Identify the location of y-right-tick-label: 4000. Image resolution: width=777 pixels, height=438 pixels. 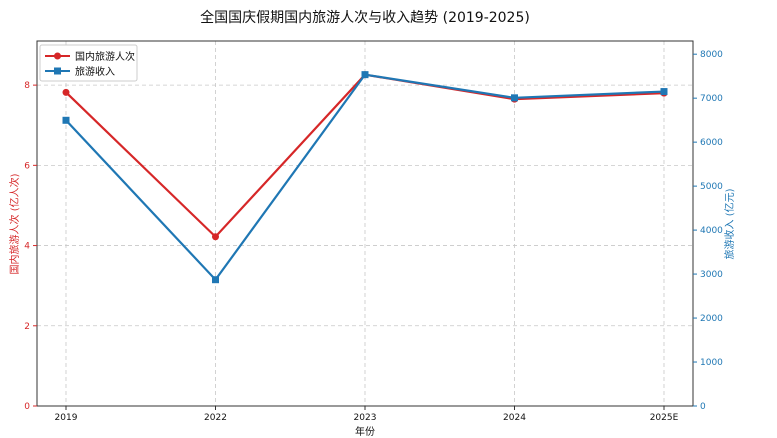
(711, 231).